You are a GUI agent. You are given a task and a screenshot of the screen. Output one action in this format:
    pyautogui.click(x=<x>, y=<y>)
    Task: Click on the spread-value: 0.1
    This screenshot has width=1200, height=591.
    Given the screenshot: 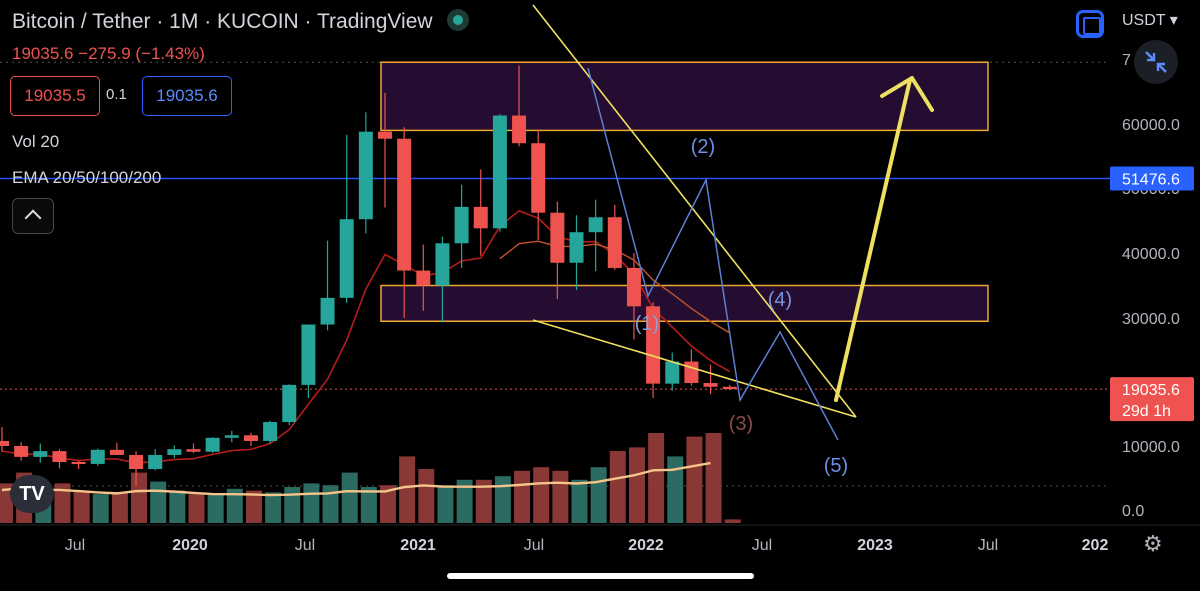 What is the action you would take?
    pyautogui.click(x=116, y=94)
    